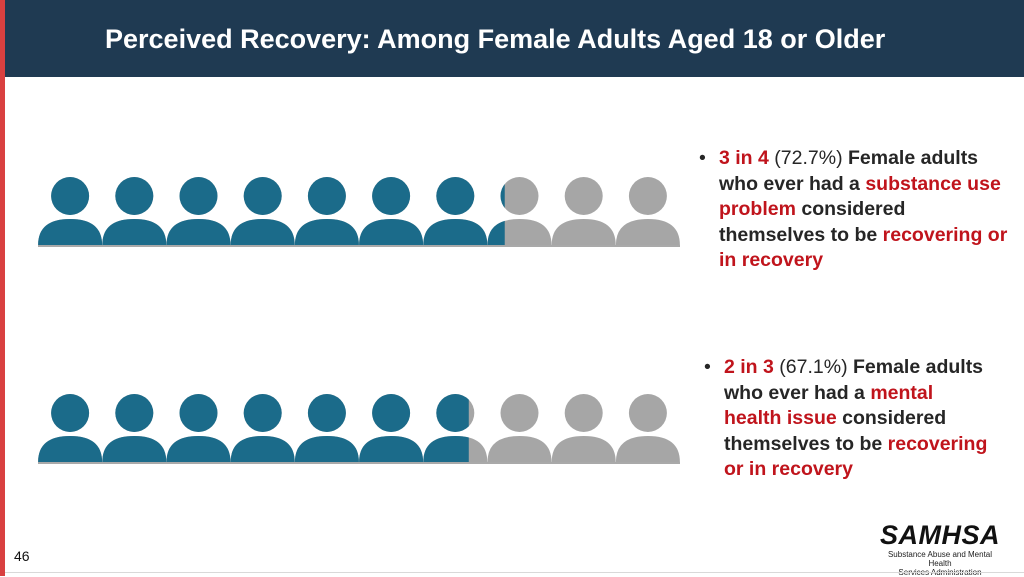  I want to click on highlight-text: mental health issue, so click(829, 405).